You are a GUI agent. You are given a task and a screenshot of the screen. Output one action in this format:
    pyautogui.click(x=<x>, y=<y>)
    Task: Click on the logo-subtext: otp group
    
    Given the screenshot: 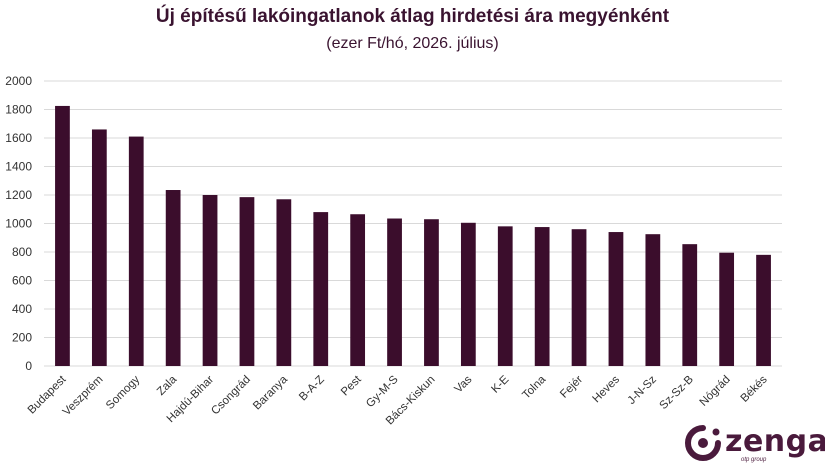 What is the action you would take?
    pyautogui.click(x=754, y=460)
    